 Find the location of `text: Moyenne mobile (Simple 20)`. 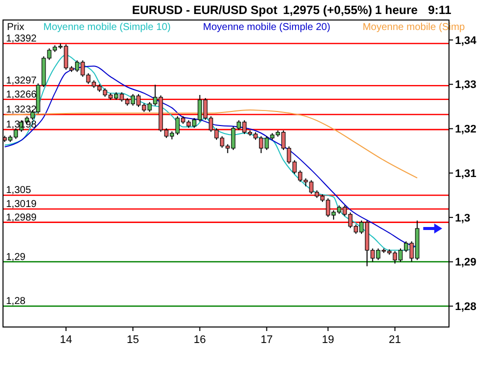

text: Moyenne mobile (Simple 20) is located at coordinates (266, 27).